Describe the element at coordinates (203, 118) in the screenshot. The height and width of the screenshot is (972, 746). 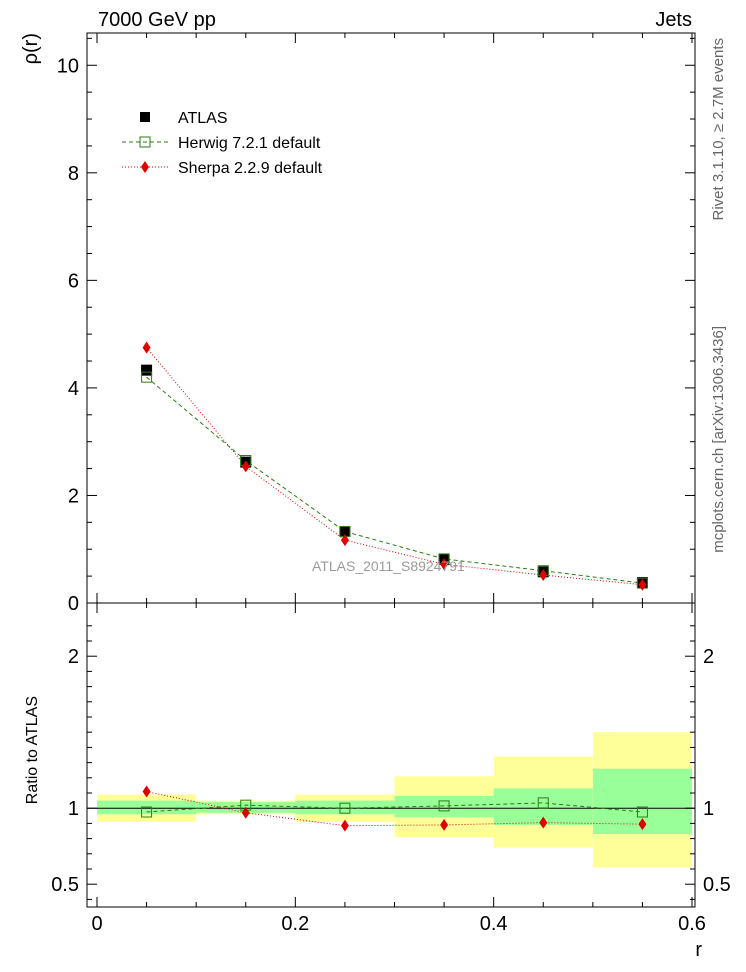
I see `legend-atlas-label: ATLAS` at that location.